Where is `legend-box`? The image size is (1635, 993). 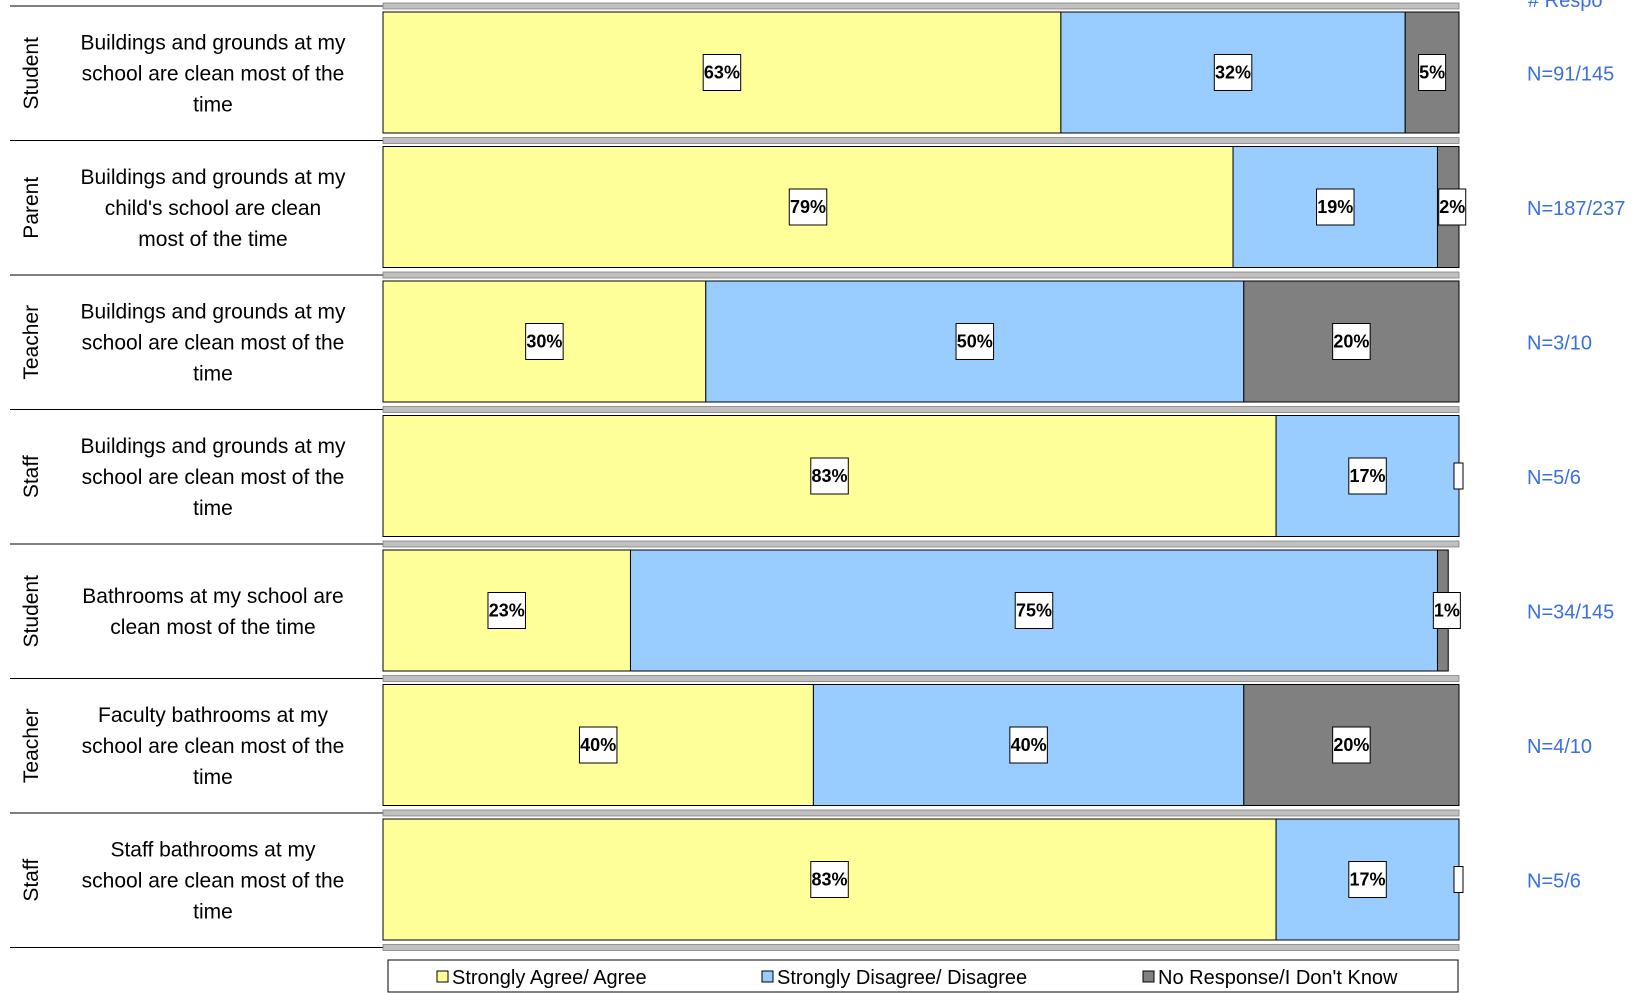
legend-box is located at coordinates (923, 976).